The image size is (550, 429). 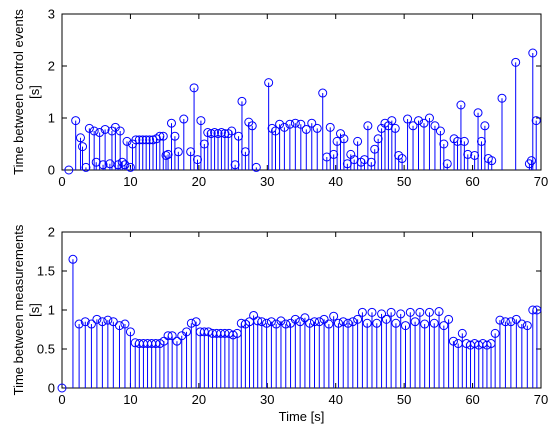 What do you see at coordinates (34, 92) in the screenshot?
I see `y-axis-label: [s]` at bounding box center [34, 92].